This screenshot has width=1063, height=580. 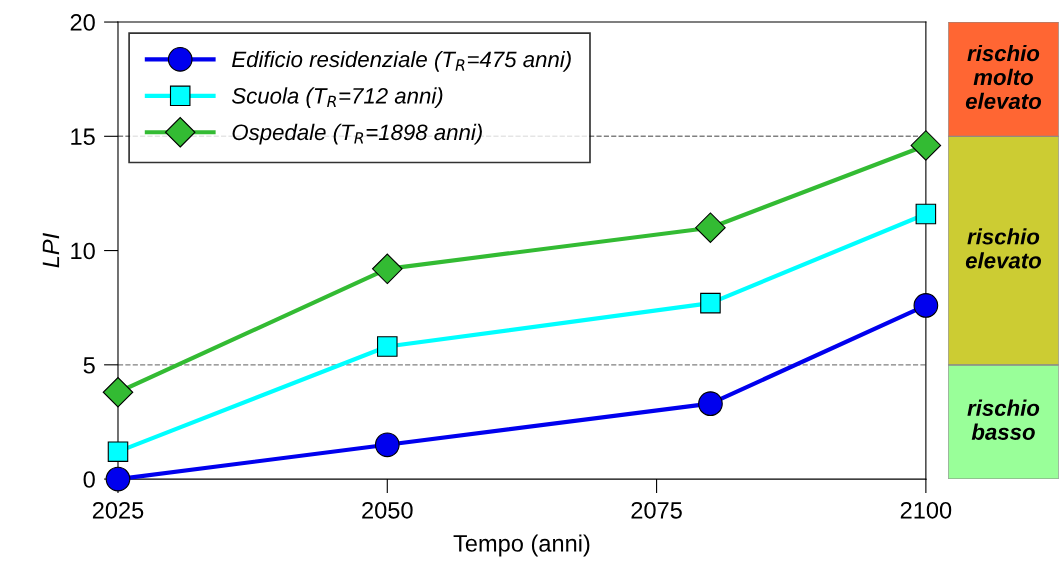 What do you see at coordinates (89, 365) in the screenshot?
I see `y-tick-label: 5` at bounding box center [89, 365].